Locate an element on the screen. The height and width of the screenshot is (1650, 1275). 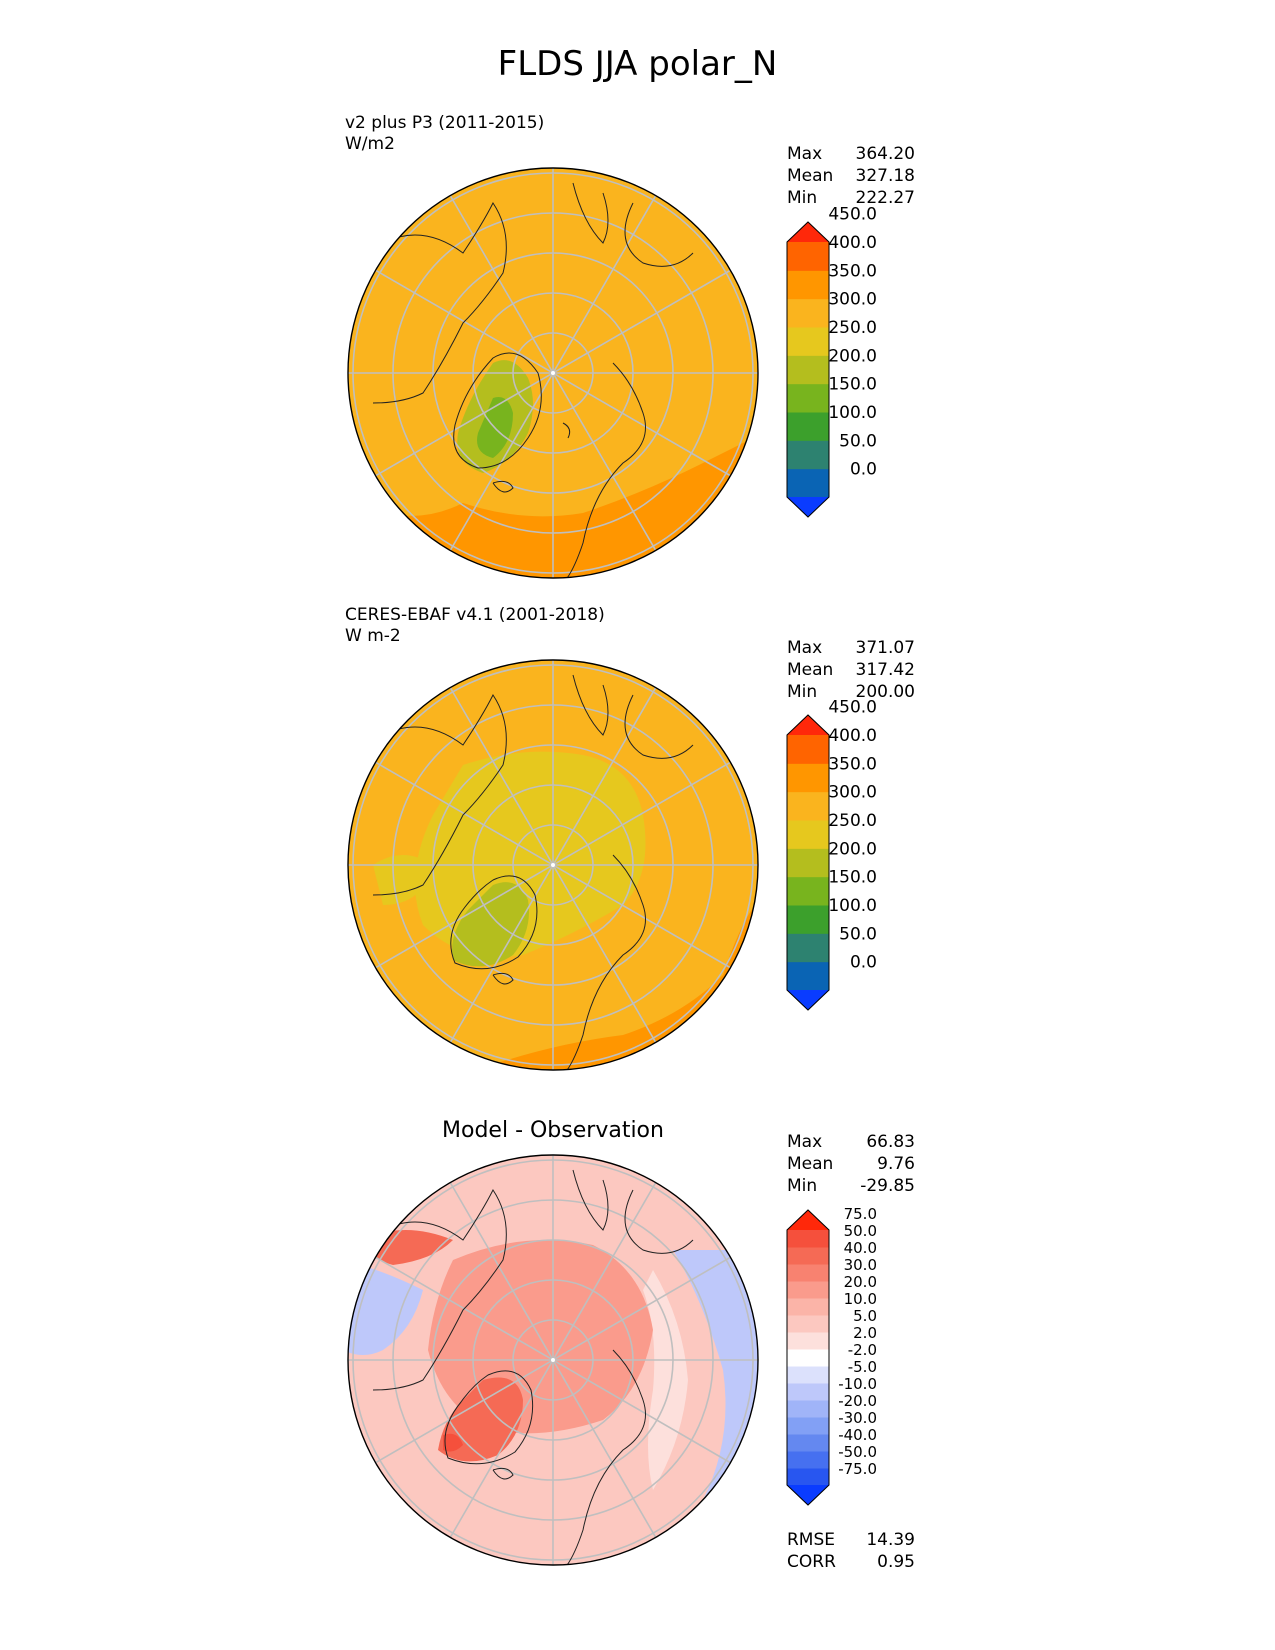
colorbar-tick-label: -40.0 is located at coordinates (857, 1435).